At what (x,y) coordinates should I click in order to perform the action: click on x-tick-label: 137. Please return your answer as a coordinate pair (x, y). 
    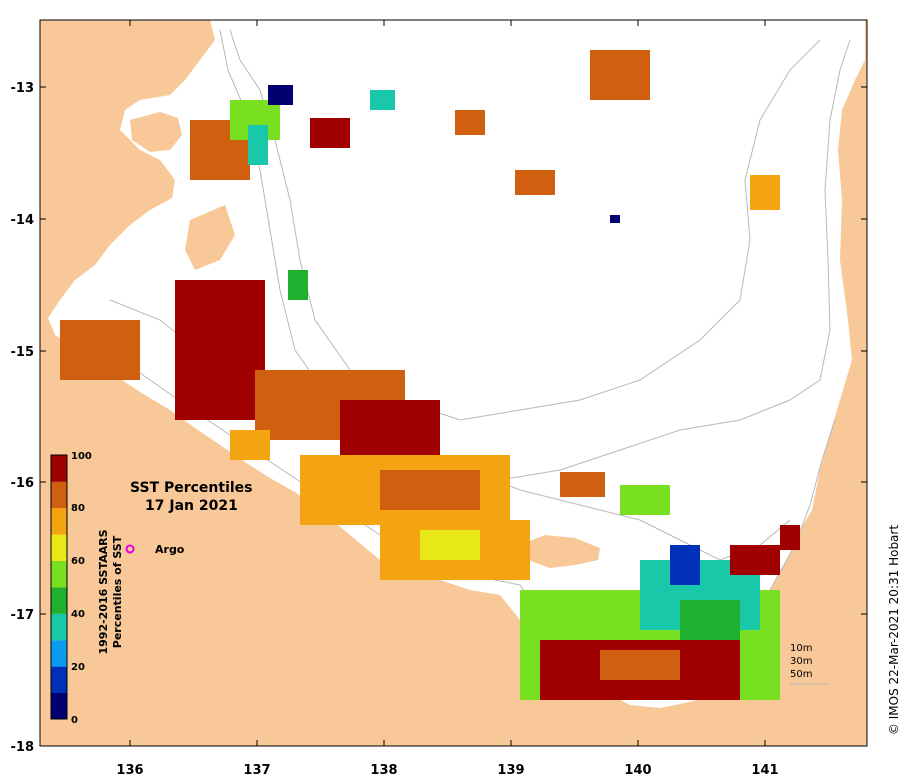
    Looking at the image, I should click on (256, 770).